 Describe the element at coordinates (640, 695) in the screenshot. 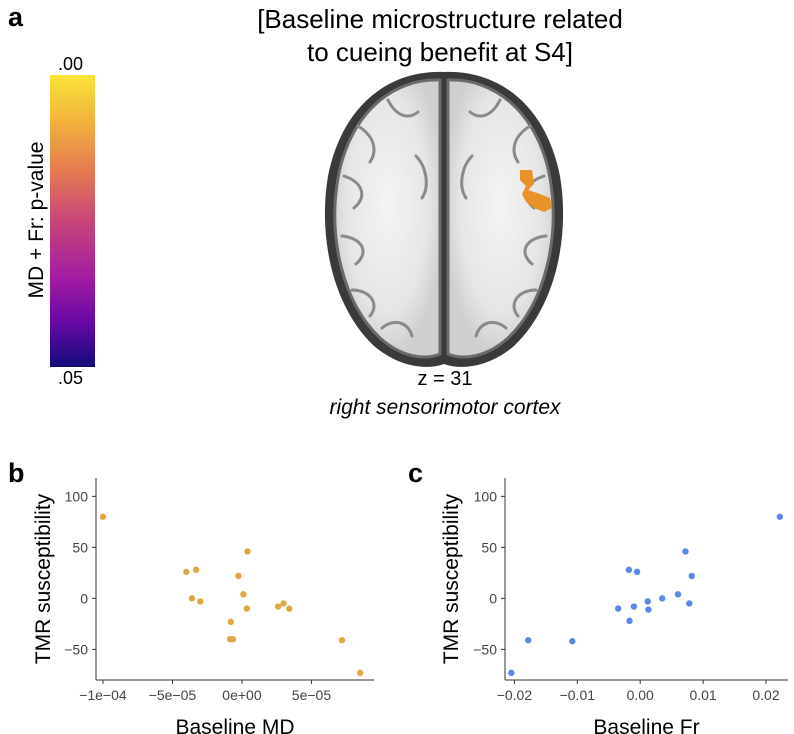

I see `x-tick-label: 0.00` at that location.